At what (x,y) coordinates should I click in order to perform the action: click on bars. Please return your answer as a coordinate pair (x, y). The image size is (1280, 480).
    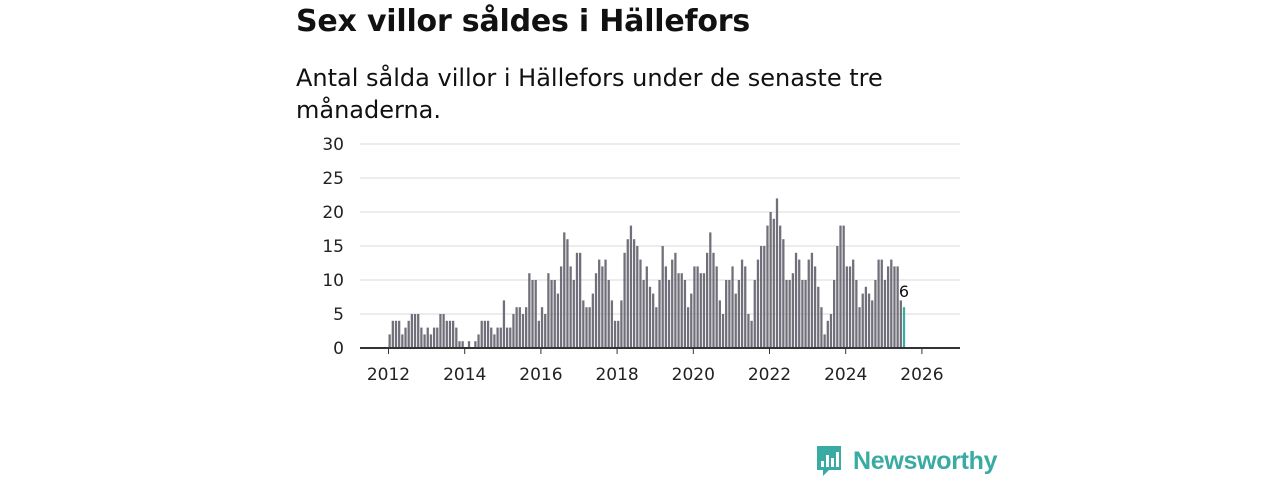
    Looking at the image, I should click on (647, 273).